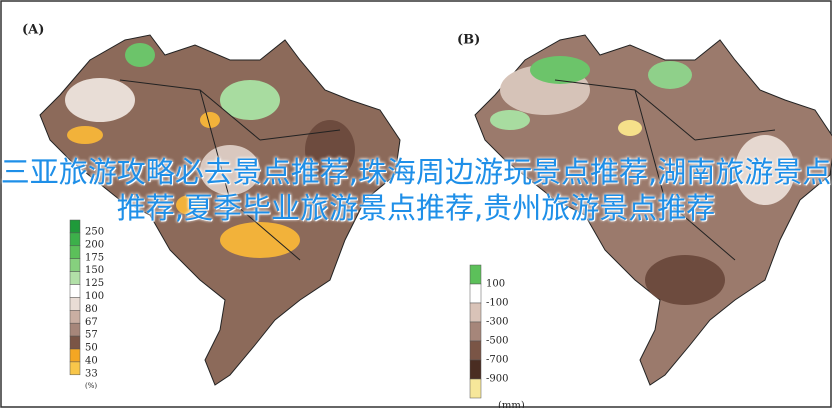 The width and height of the screenshot is (832, 408). What do you see at coordinates (94, 231) in the screenshot?
I see `legend-label: 250` at bounding box center [94, 231].